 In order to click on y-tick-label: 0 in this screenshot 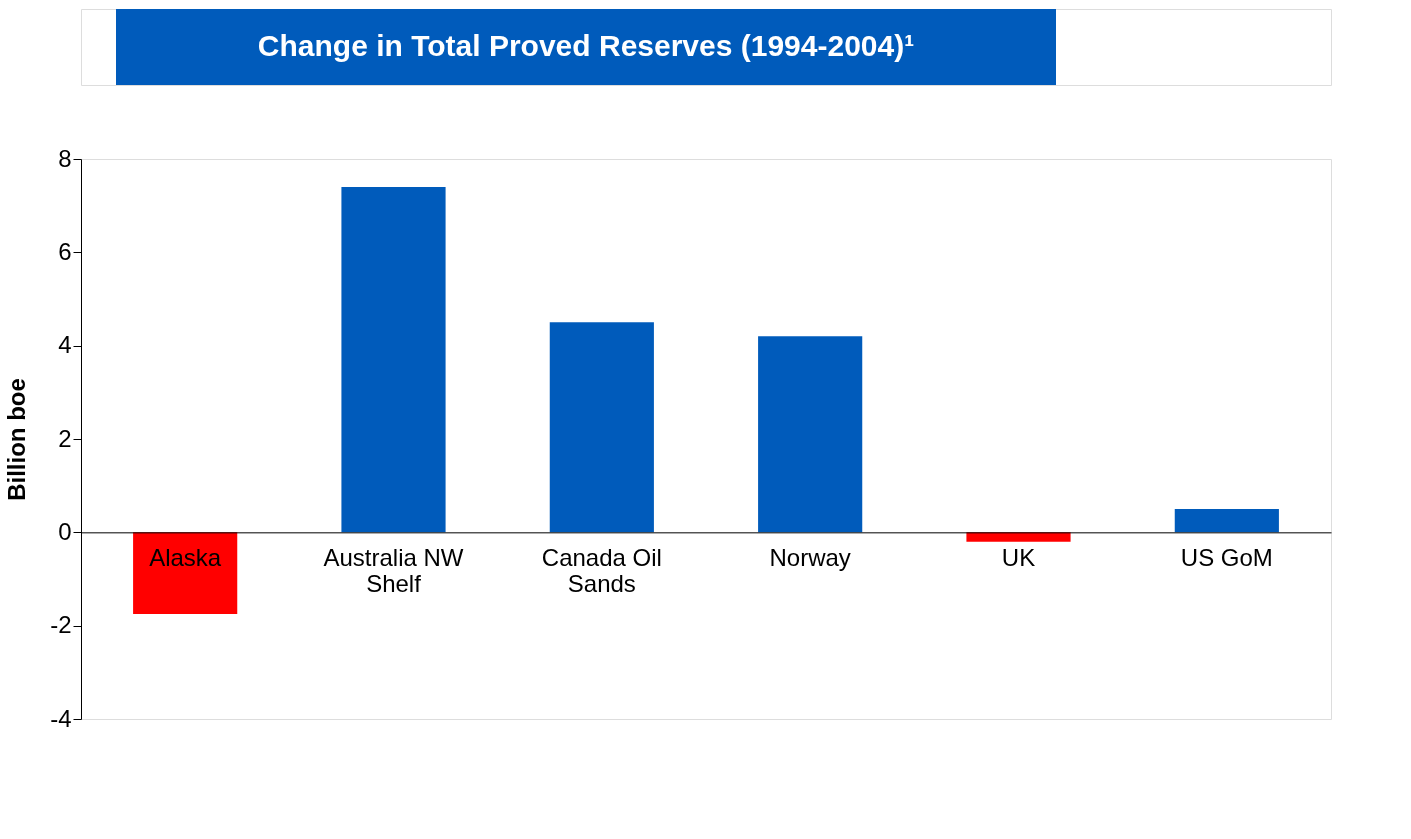, I will do `click(65, 531)`.